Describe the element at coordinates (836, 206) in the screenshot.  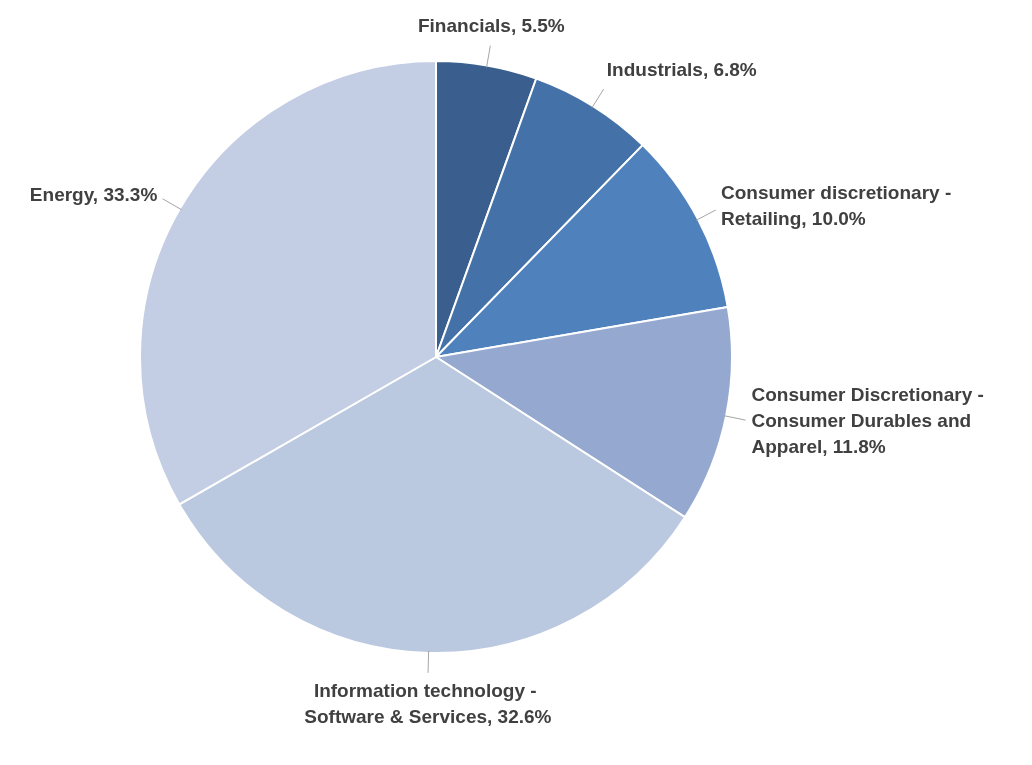
I see `slice-label: Consumer discretionary - Retailing, 10.0%` at that location.